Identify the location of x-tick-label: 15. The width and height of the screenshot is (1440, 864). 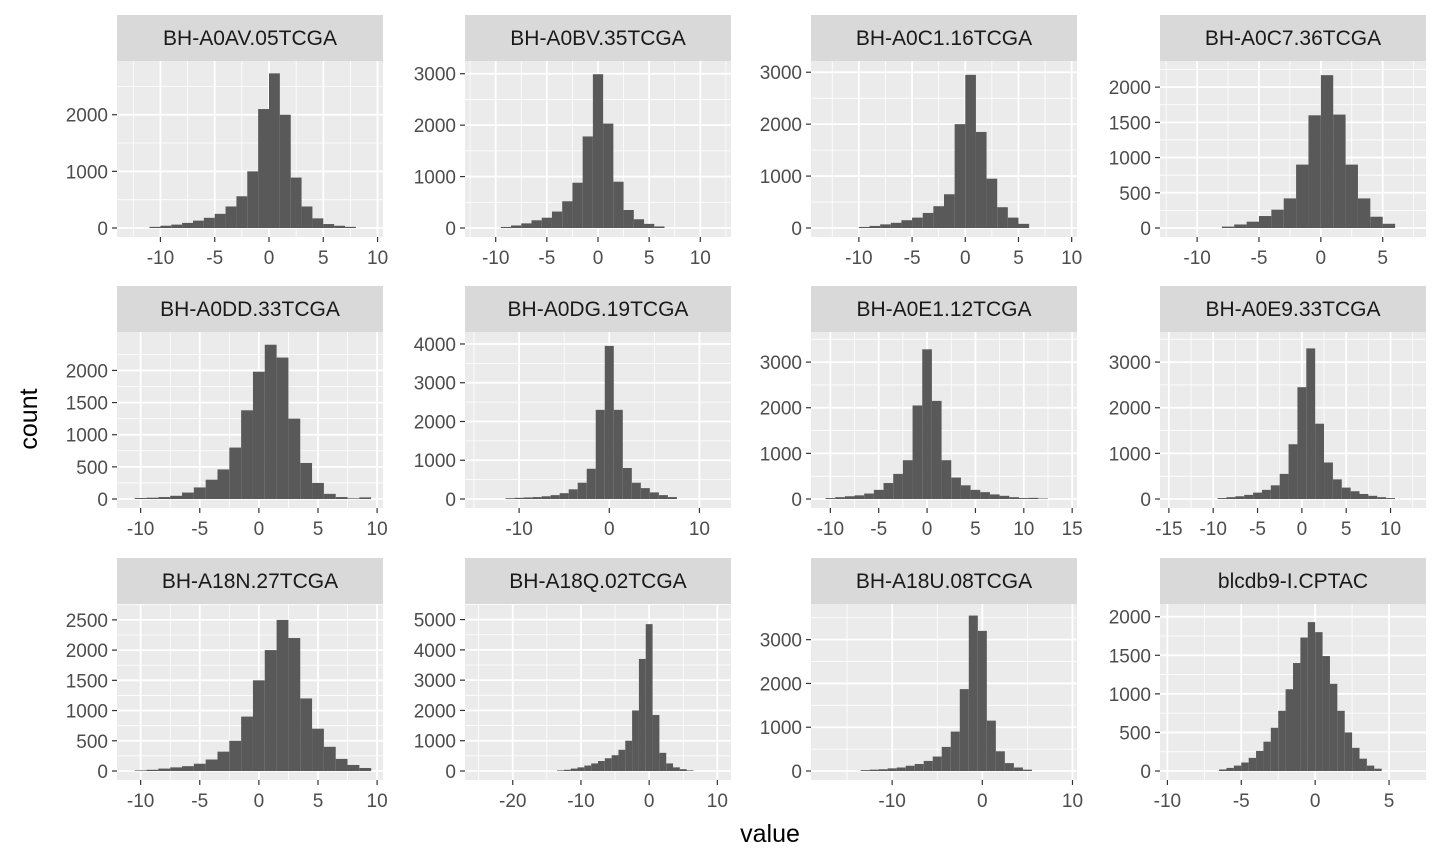
(1072, 529).